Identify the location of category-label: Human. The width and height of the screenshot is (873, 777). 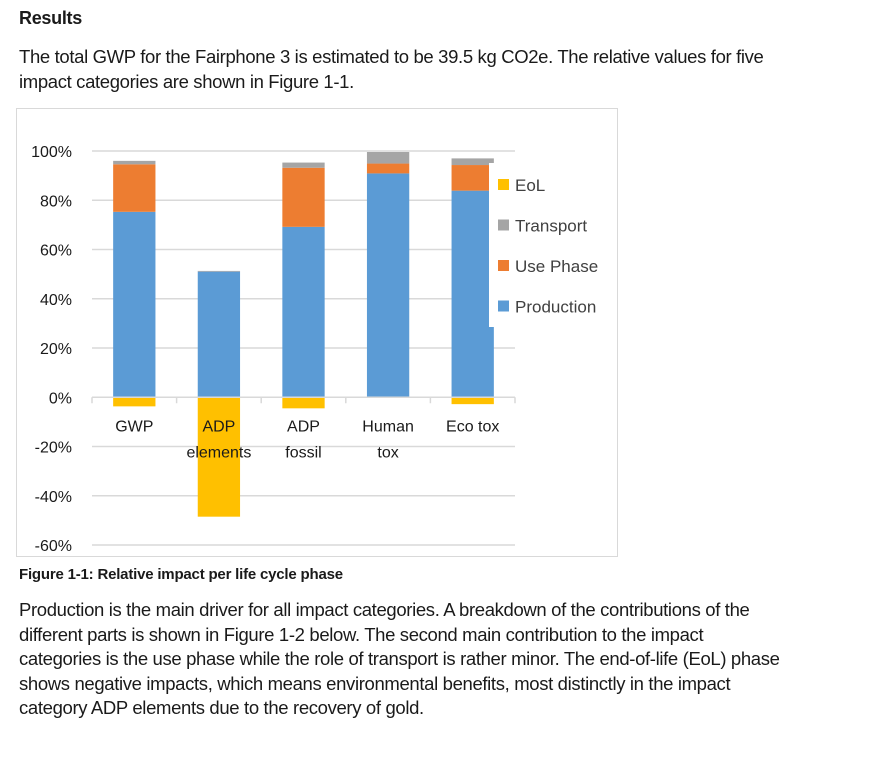
(388, 426).